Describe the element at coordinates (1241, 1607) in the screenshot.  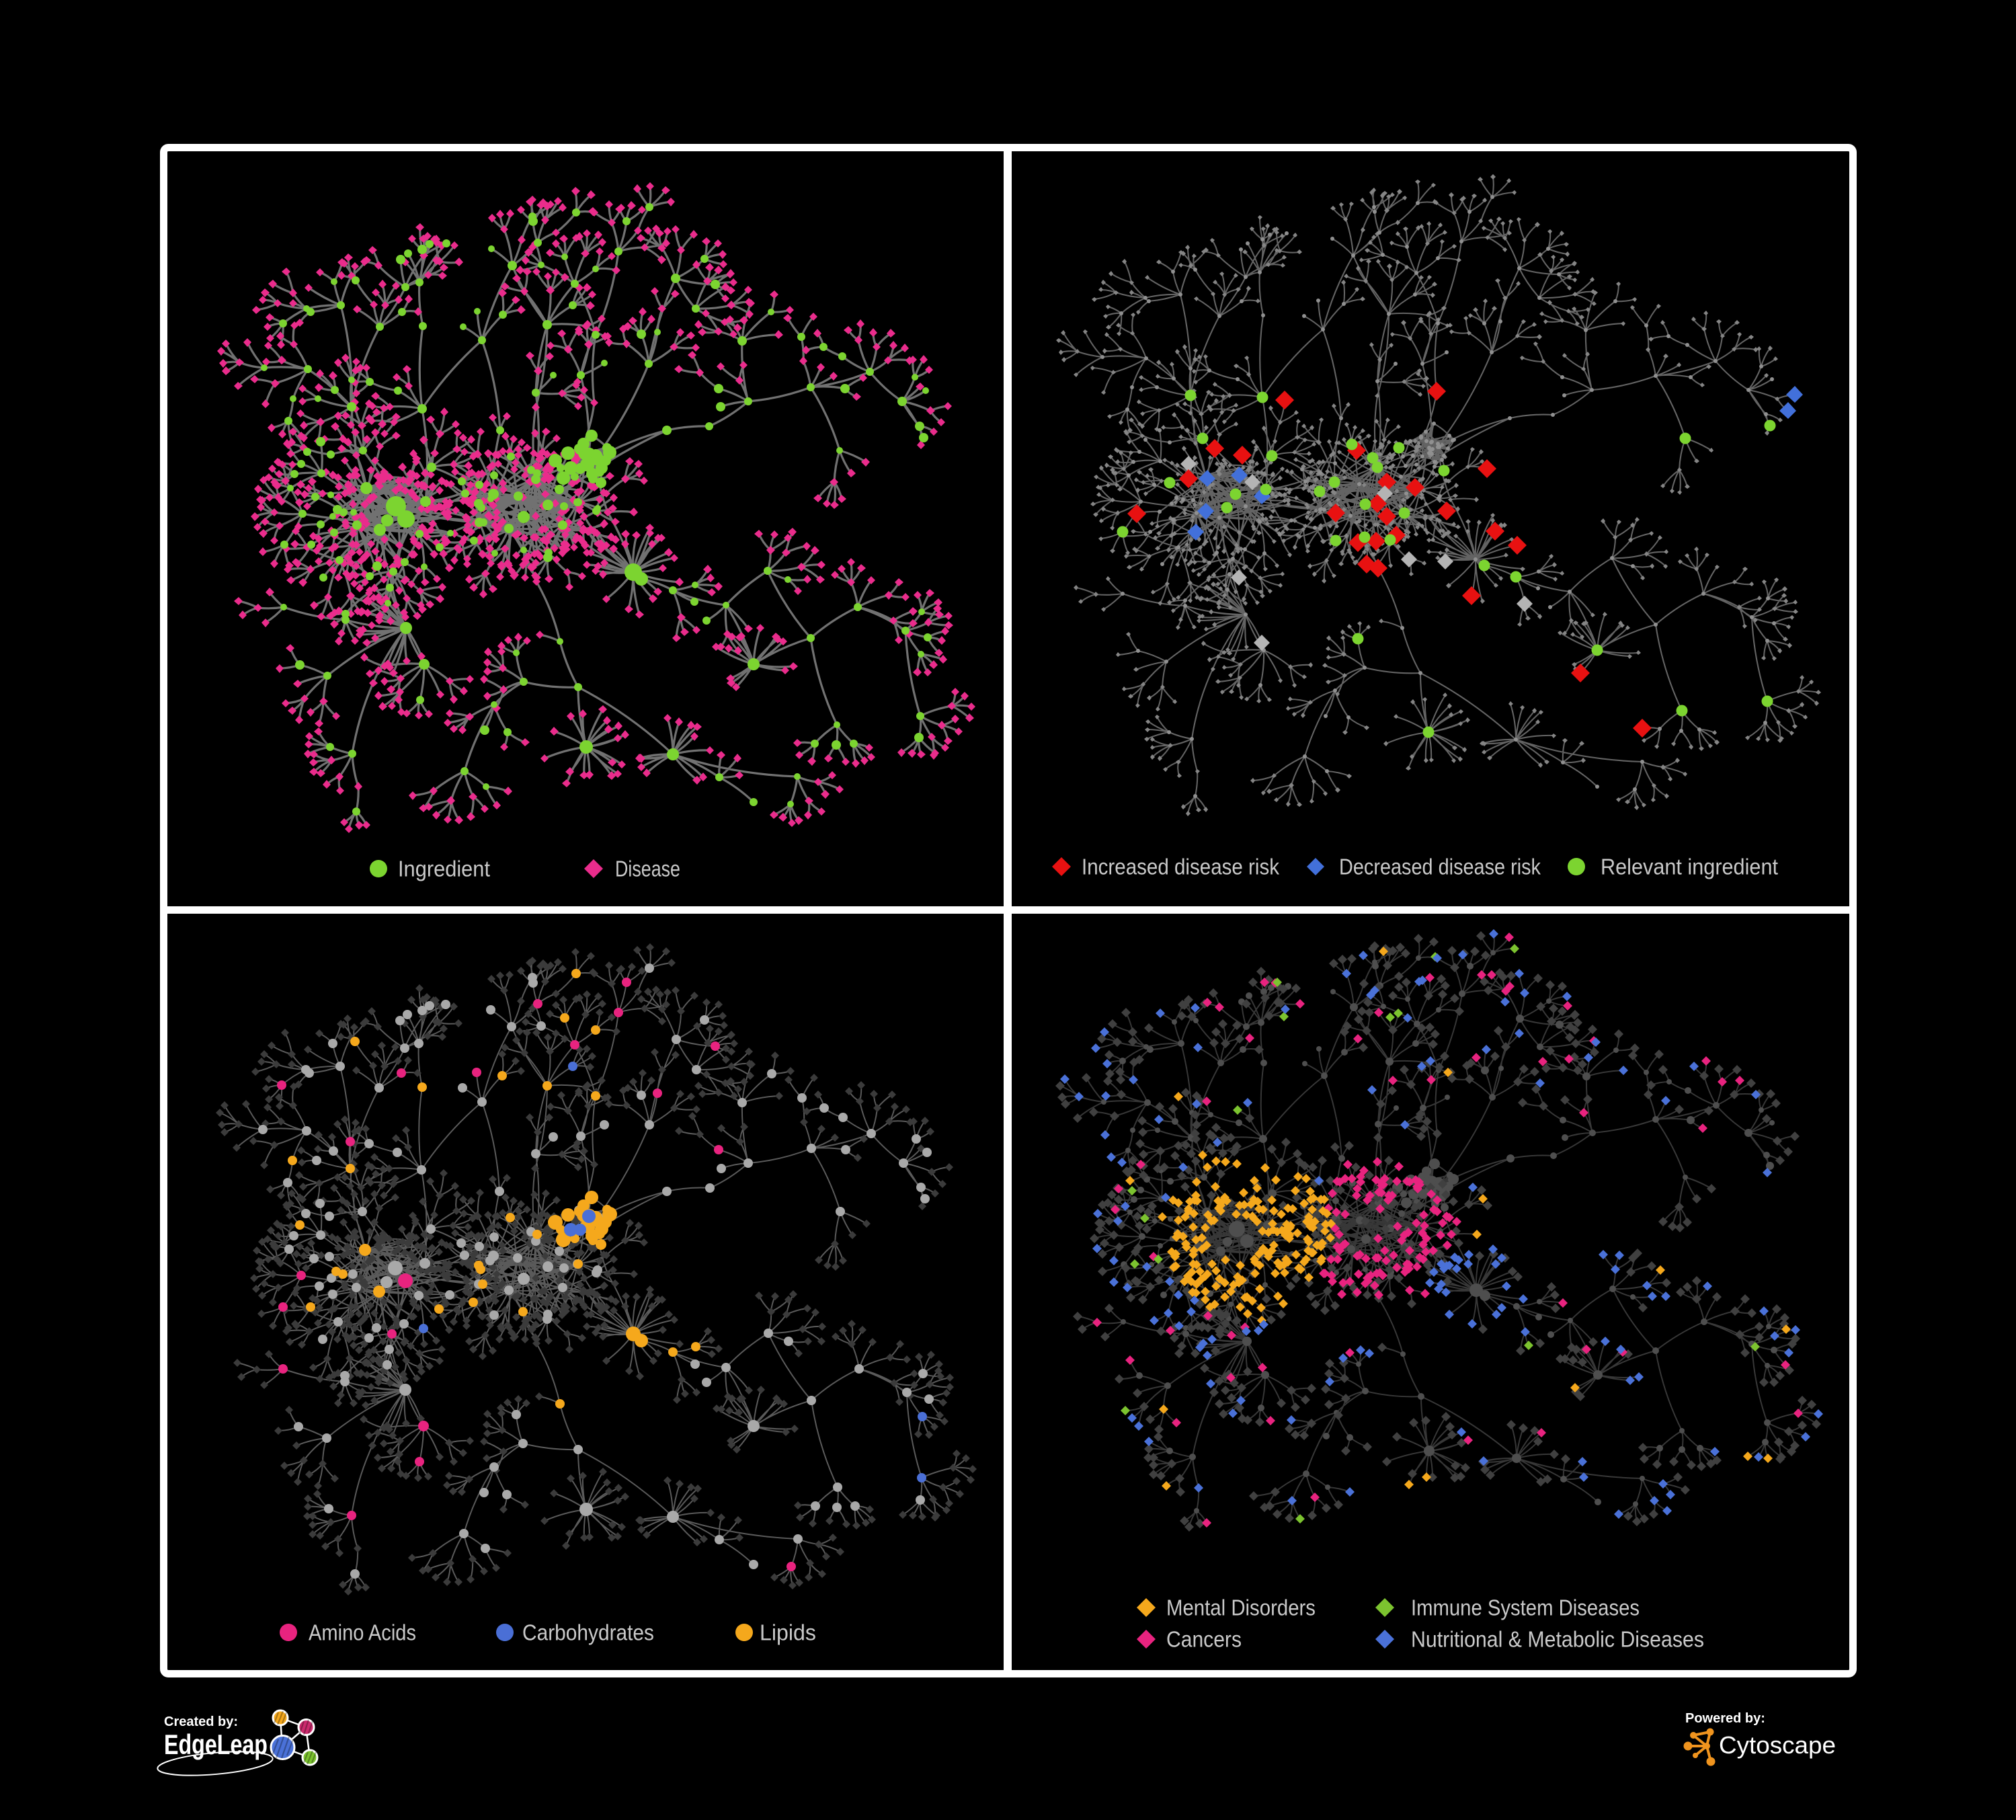
I see `svg-text: Mental Disorders` at that location.